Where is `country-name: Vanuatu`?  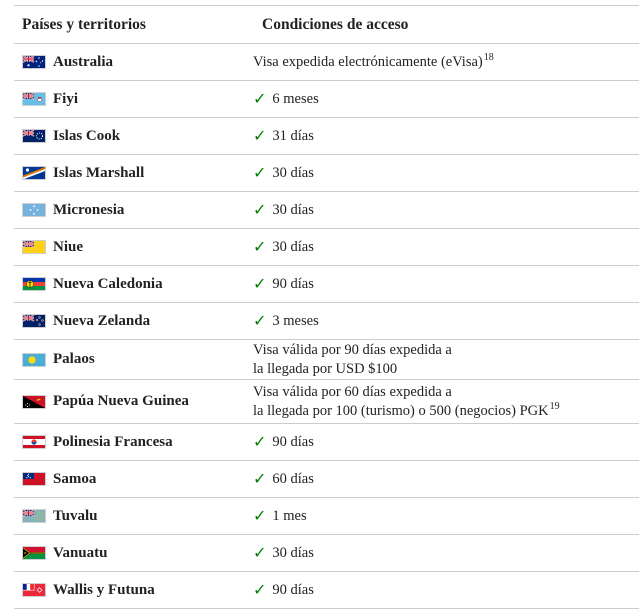 country-name: Vanuatu is located at coordinates (80, 552).